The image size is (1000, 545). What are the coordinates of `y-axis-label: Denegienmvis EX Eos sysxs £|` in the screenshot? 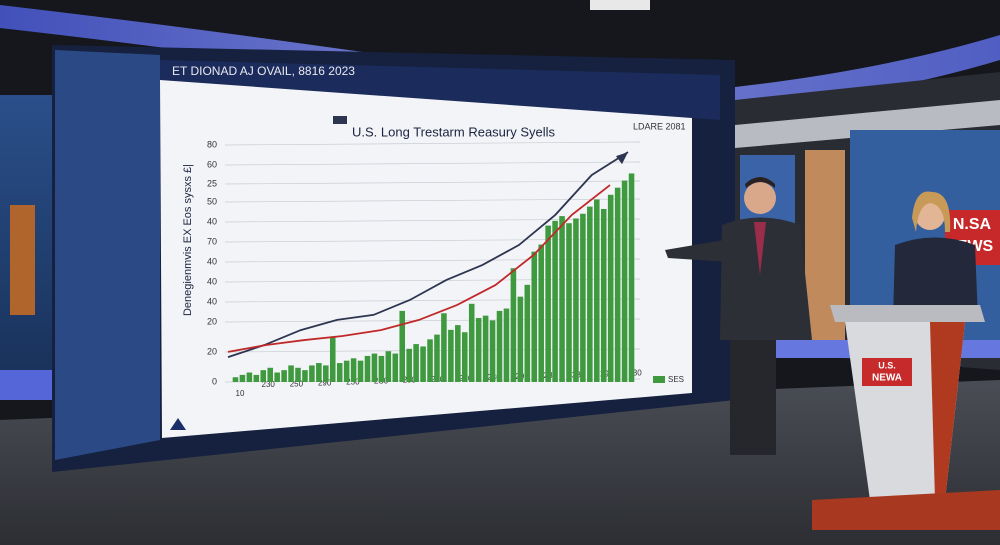 It's located at (188, 240).